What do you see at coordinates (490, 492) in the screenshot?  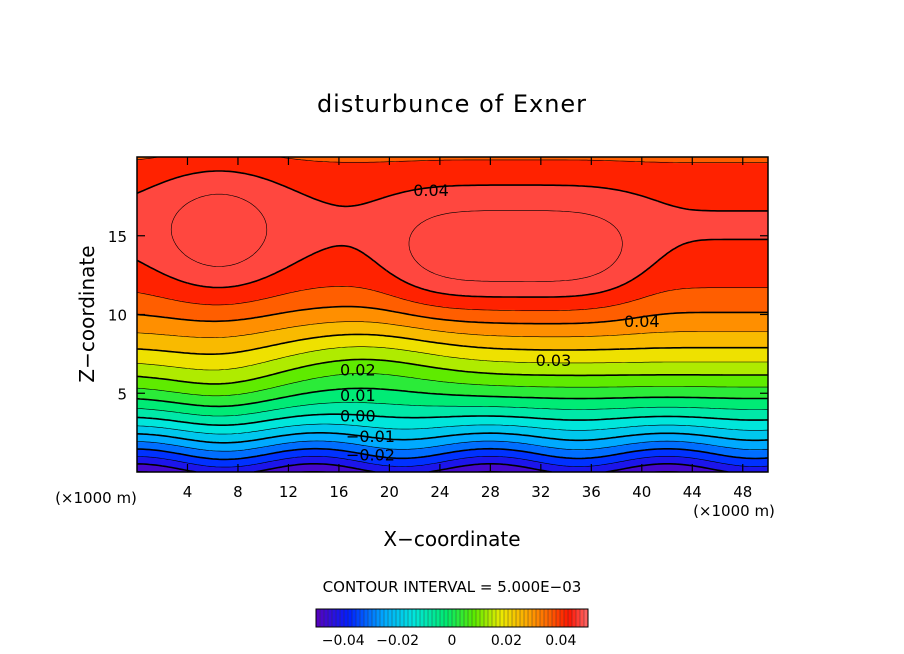 I see `x-tick-label: 28` at bounding box center [490, 492].